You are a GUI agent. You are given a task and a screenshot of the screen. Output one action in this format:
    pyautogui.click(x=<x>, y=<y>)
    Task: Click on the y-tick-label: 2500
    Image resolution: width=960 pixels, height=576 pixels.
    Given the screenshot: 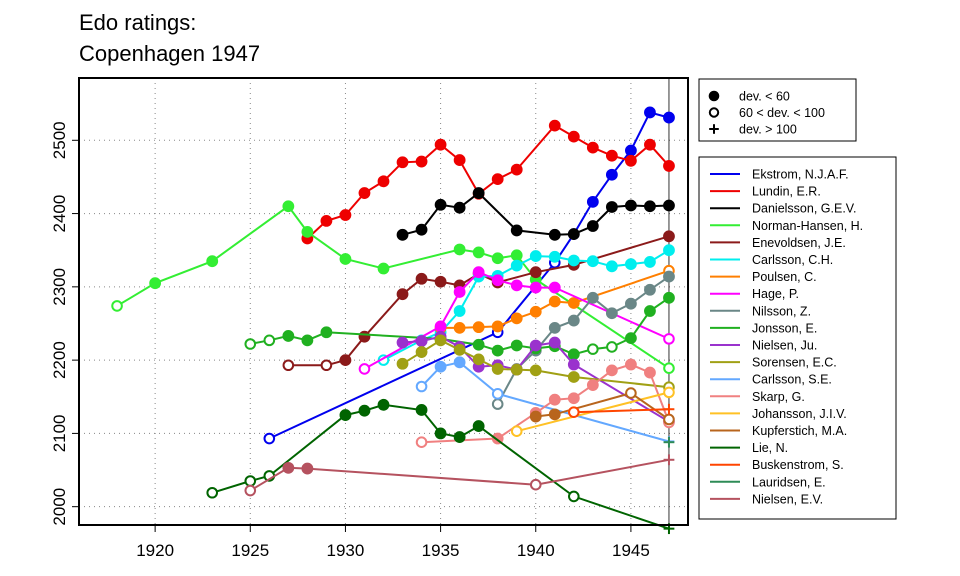 What is the action you would take?
    pyautogui.click(x=59, y=140)
    